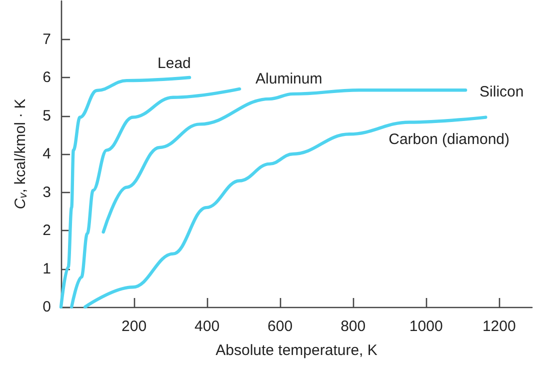 This screenshot has height=367, width=537. I want to click on y-tick-label: 0, so click(46, 307).